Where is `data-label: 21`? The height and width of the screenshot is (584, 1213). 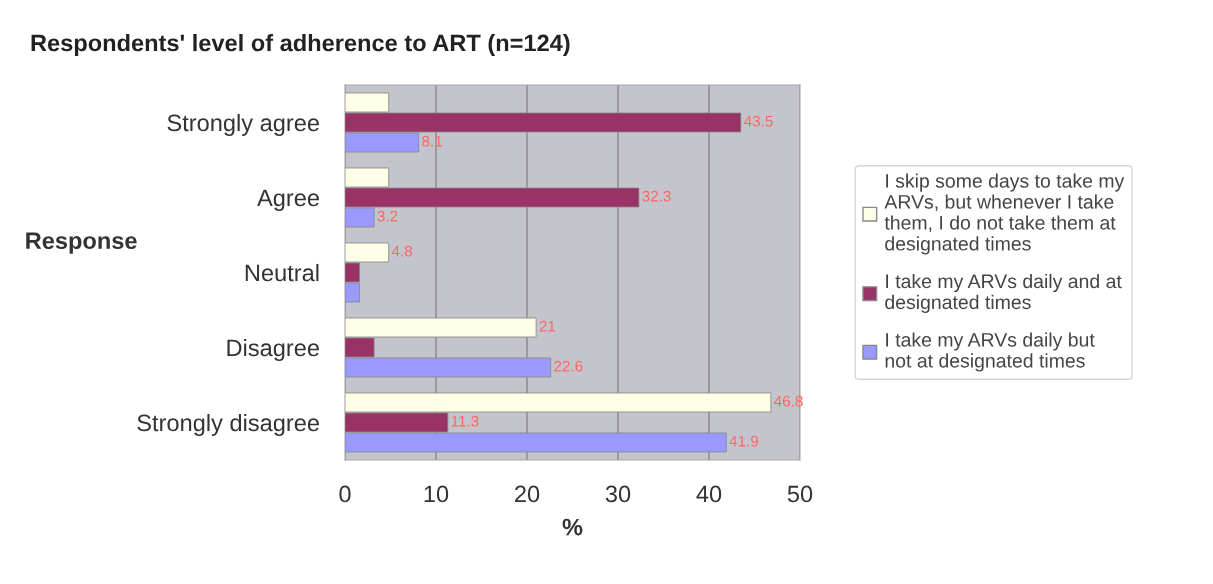 data-label: 21 is located at coordinates (547, 326).